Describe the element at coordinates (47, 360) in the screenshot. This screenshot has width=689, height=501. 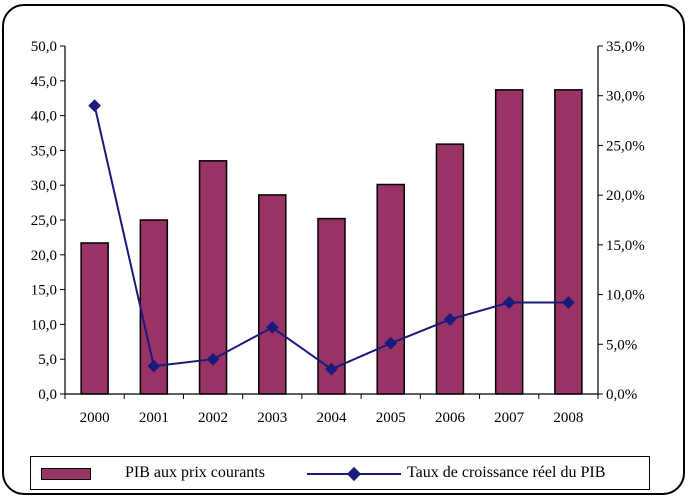
I see `y-left-tick-label: 5,0` at that location.